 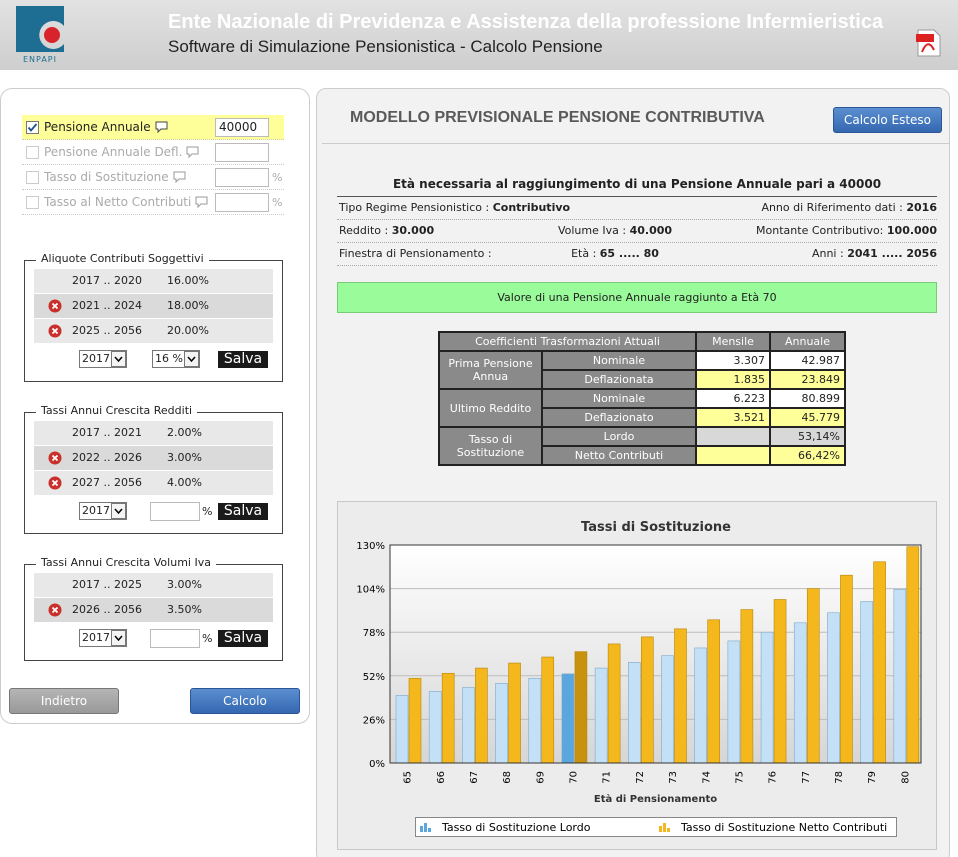 What do you see at coordinates (107, 457) in the screenshot?
I see `period: 2022 .. 2026` at bounding box center [107, 457].